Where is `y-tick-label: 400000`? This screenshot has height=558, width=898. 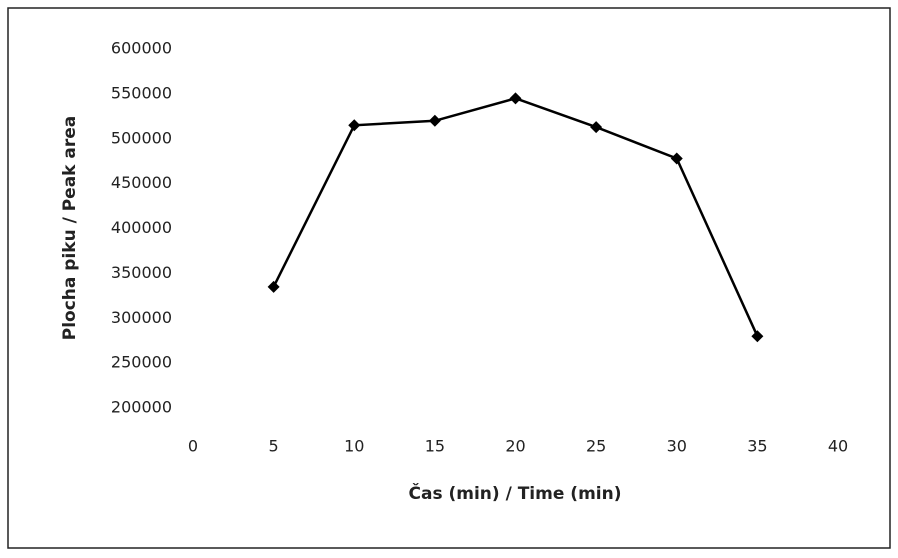 y-tick-label: 400000 is located at coordinates (141, 227).